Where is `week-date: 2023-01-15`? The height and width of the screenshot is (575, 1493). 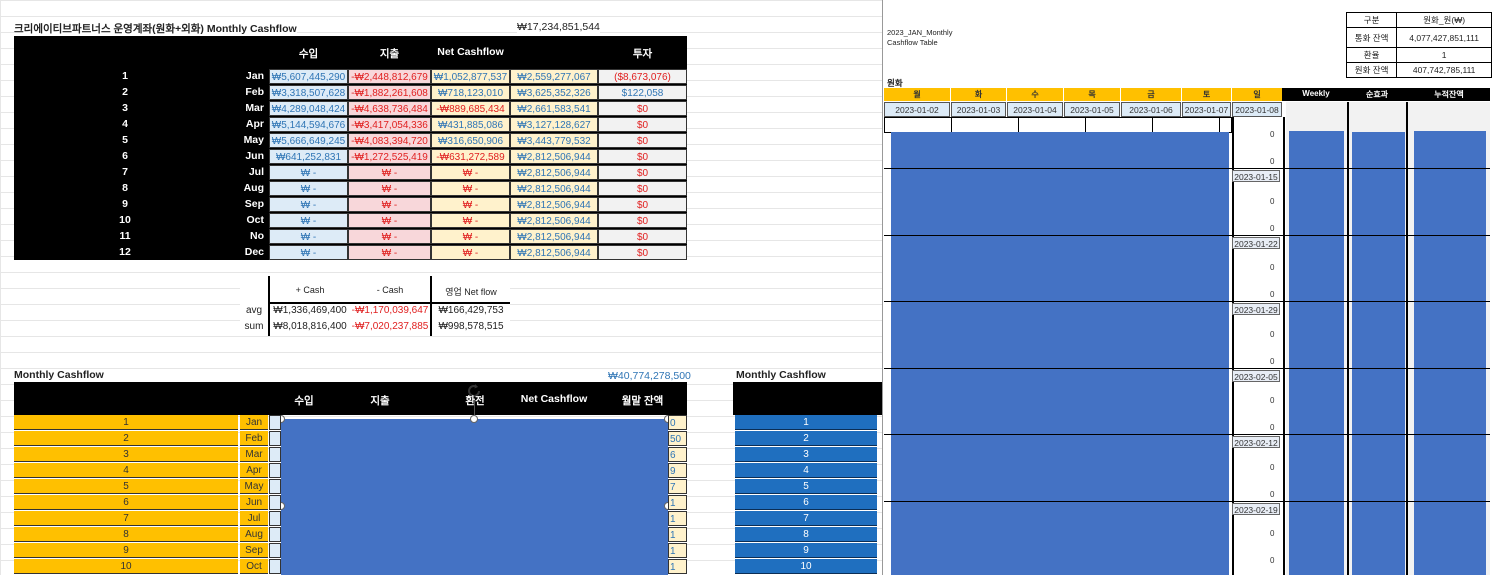
week-date: 2023-01-15 is located at coordinates (1256, 176).